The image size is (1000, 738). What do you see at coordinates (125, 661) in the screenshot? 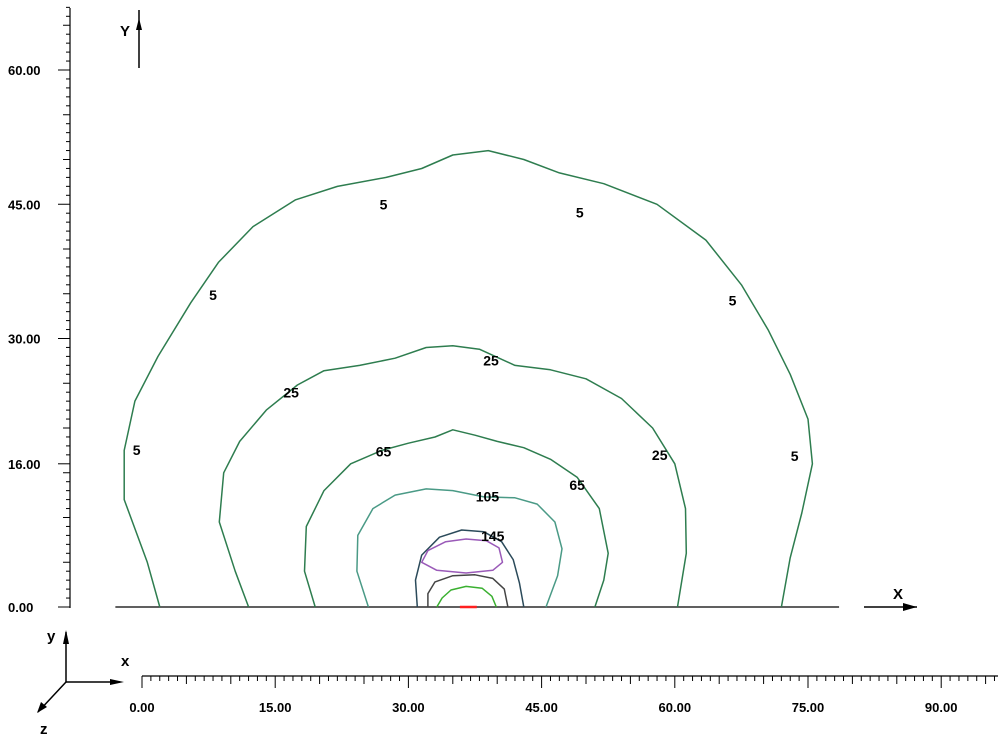
I see `triad-x-label: x` at bounding box center [125, 661].